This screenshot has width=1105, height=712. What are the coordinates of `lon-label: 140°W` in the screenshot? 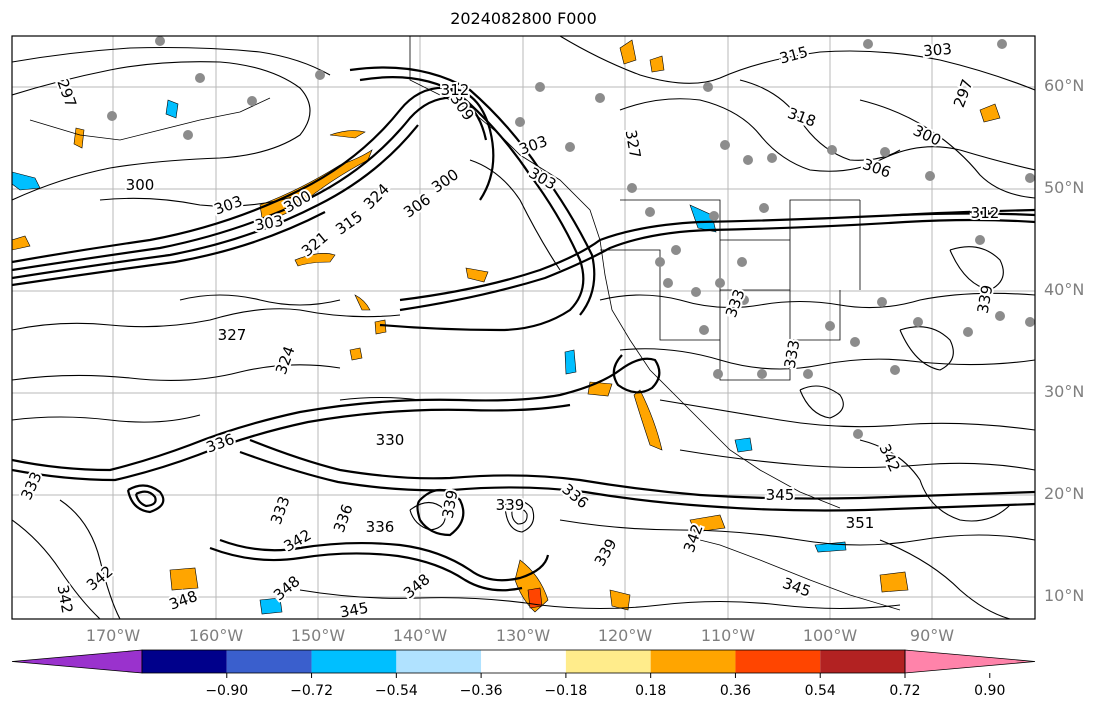 It's located at (420, 635).